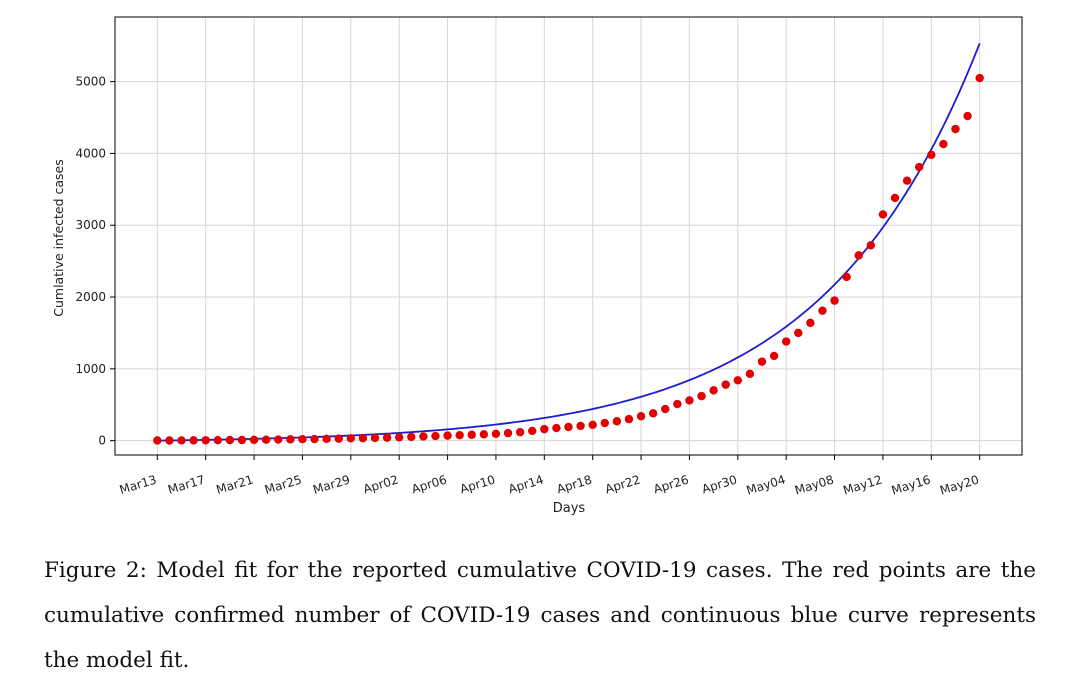 Image resolution: width=1080 pixels, height=686 pixels. I want to click on x-tick-label: Apr06, so click(429, 484).